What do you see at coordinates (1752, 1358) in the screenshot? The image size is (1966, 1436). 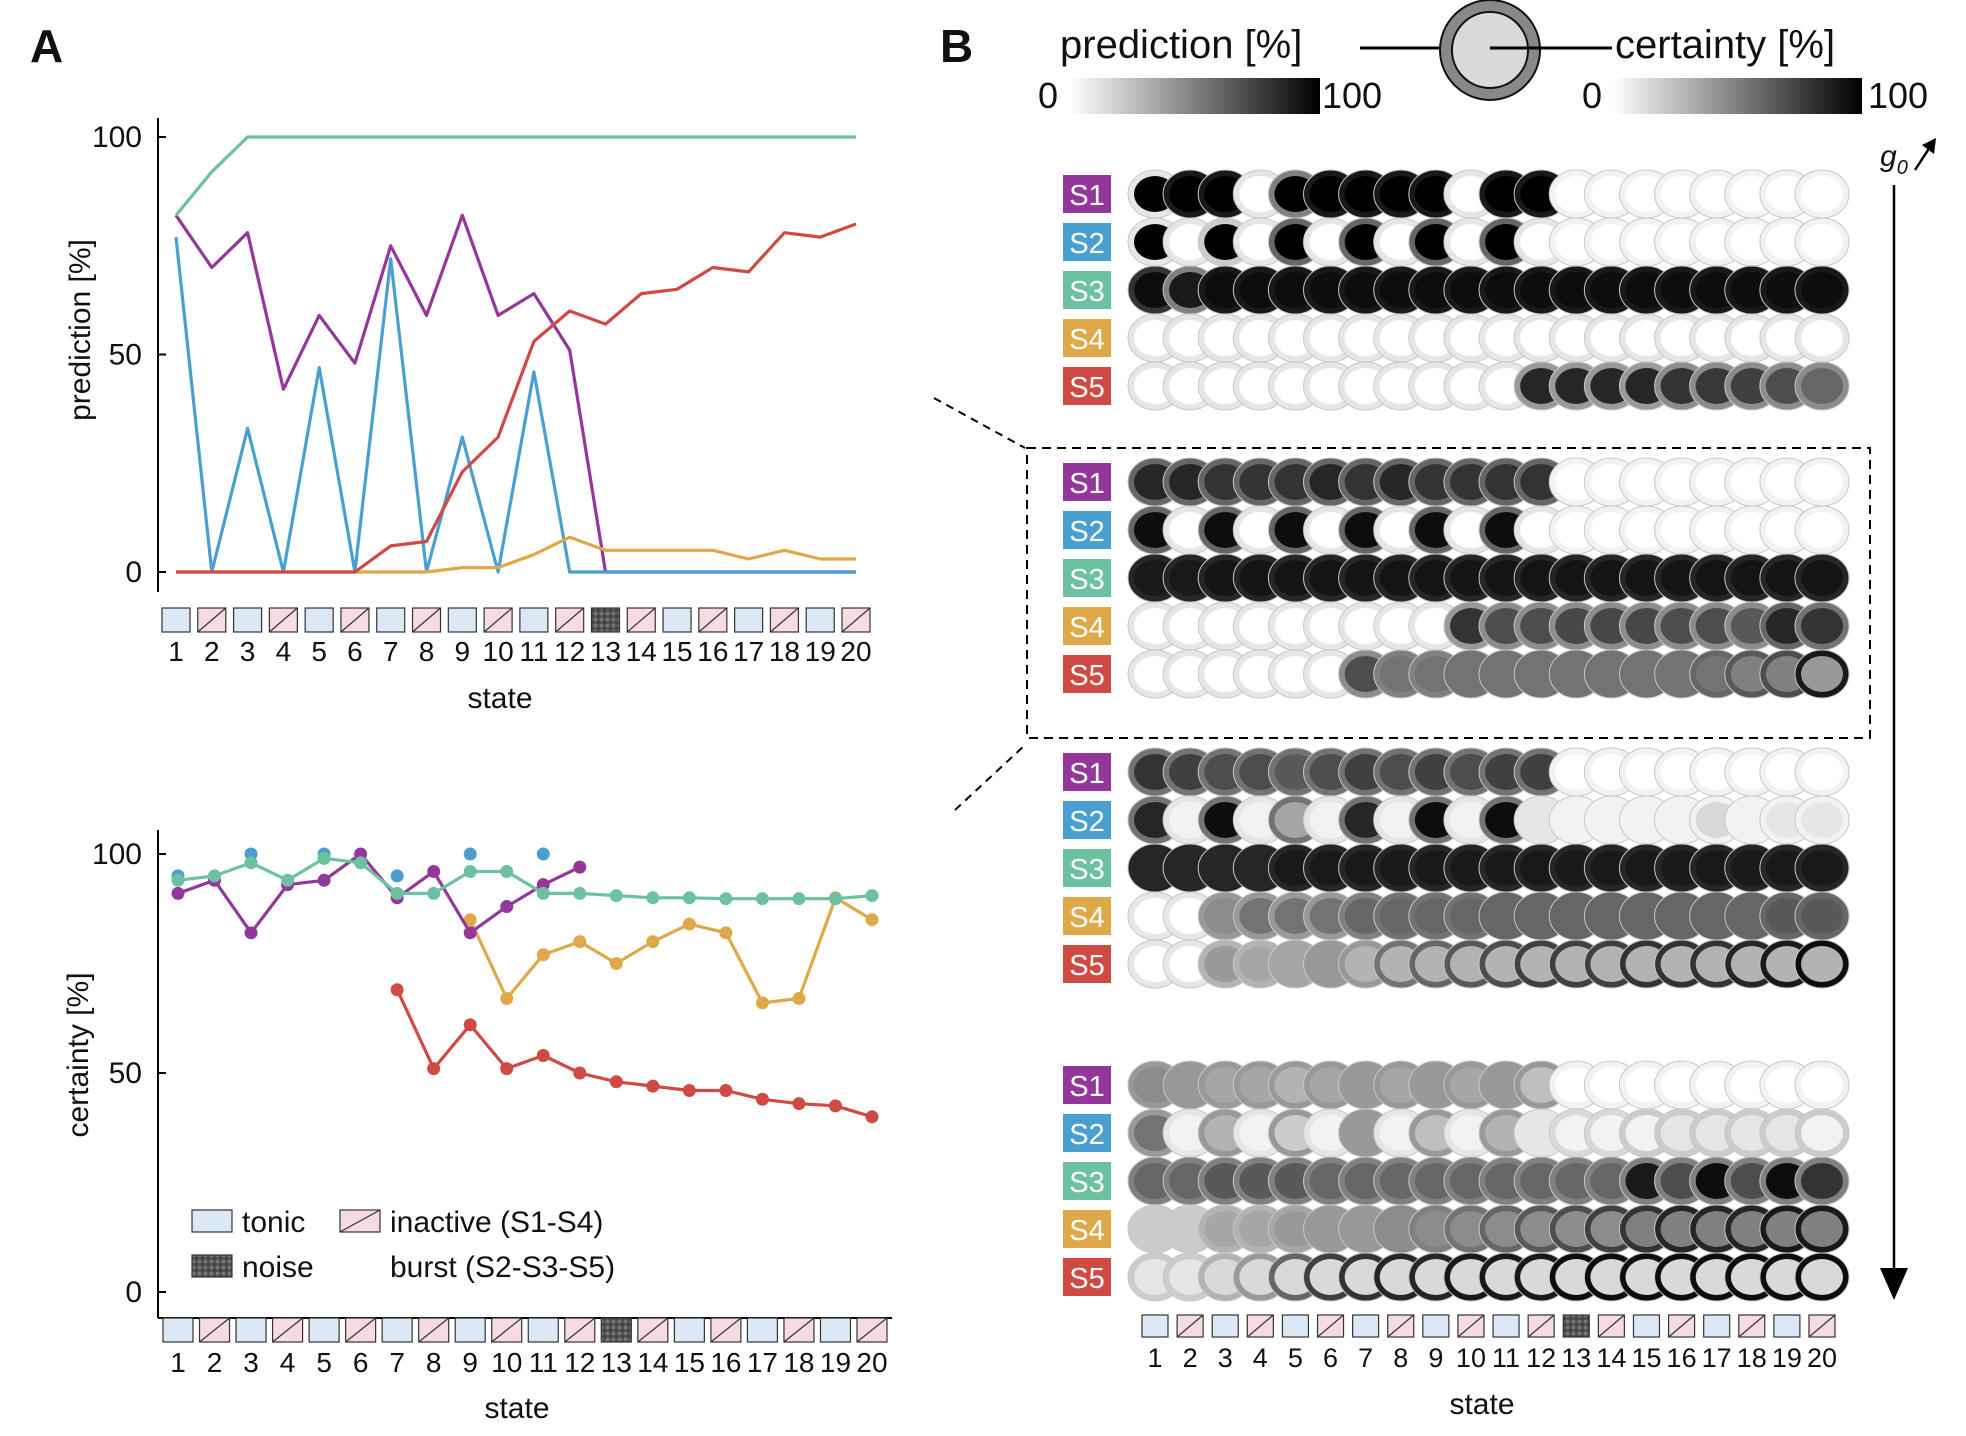 I see `panel-b-state-tick-label: 18` at bounding box center [1752, 1358].